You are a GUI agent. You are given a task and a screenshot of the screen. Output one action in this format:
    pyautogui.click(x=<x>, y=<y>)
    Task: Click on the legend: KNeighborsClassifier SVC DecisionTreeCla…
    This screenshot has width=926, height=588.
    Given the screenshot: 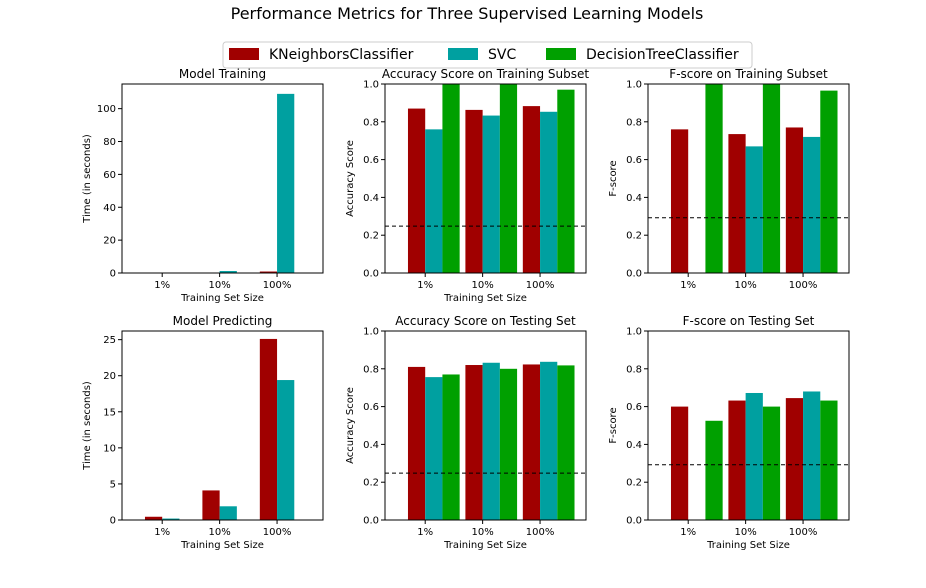 What is the action you would take?
    pyautogui.click(x=487, y=55)
    